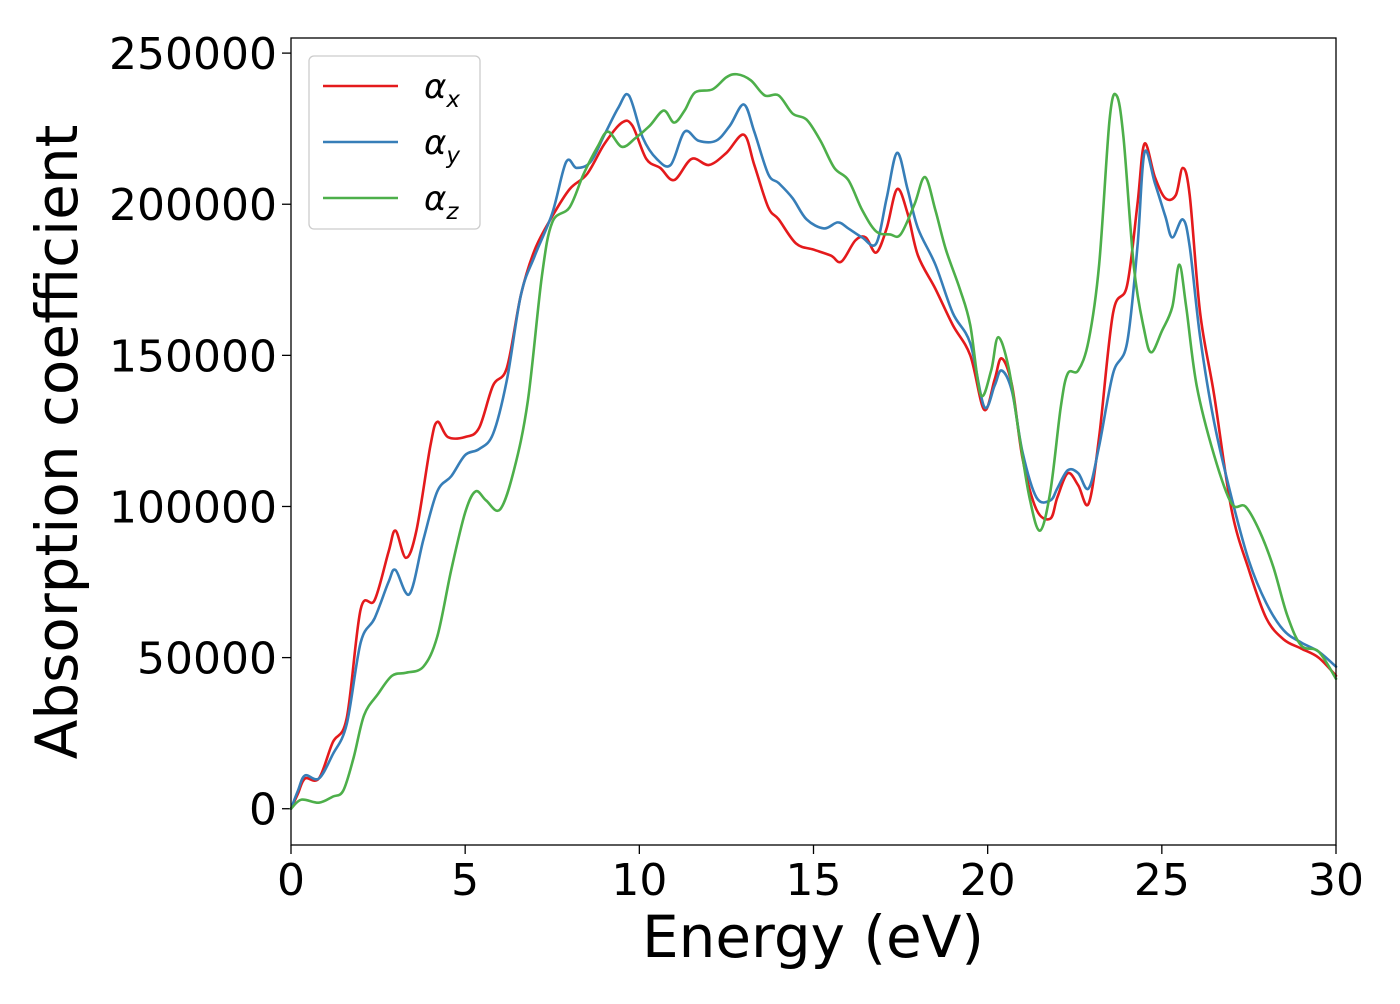 The width and height of the screenshot is (1400, 1004). What do you see at coordinates (1162, 880) in the screenshot?
I see `x-tick-label: 25` at bounding box center [1162, 880].